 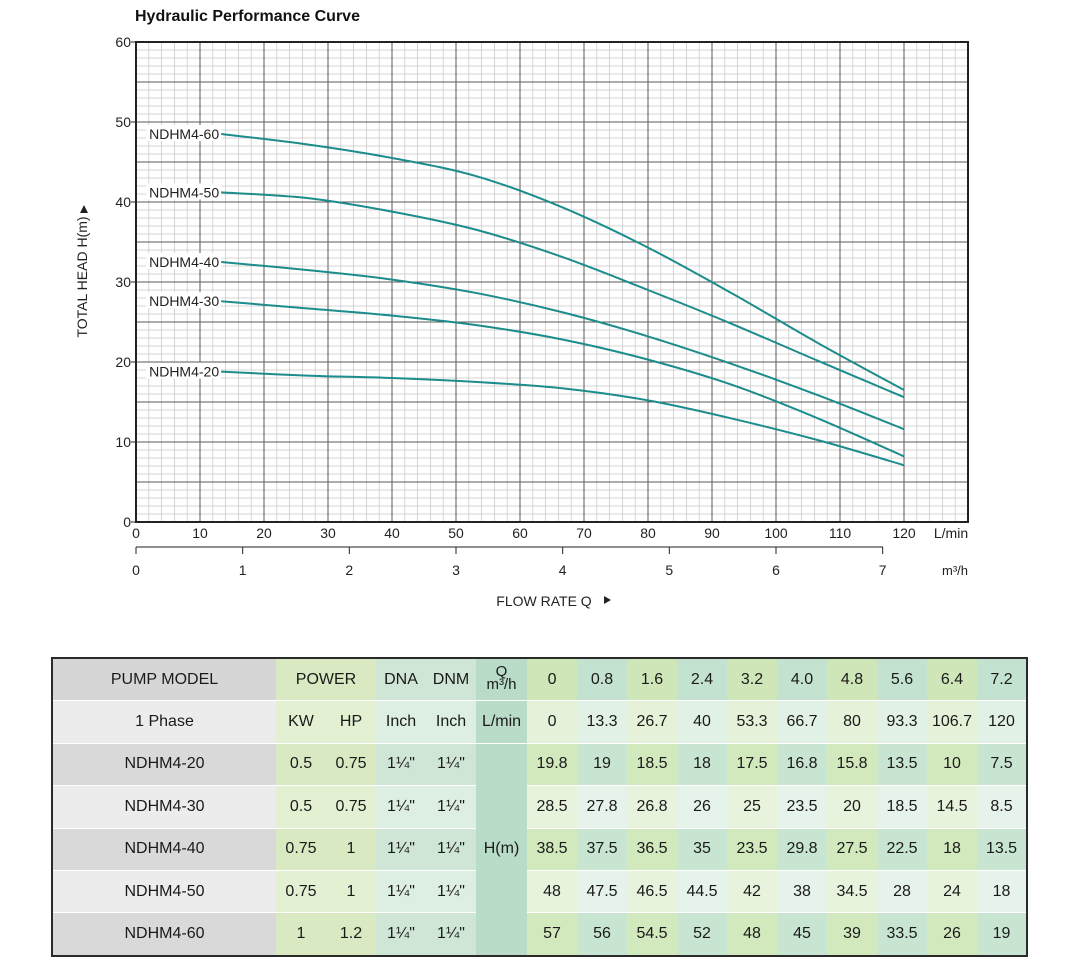 What do you see at coordinates (136, 533) in the screenshot?
I see `x-tick-label: 0` at bounding box center [136, 533].